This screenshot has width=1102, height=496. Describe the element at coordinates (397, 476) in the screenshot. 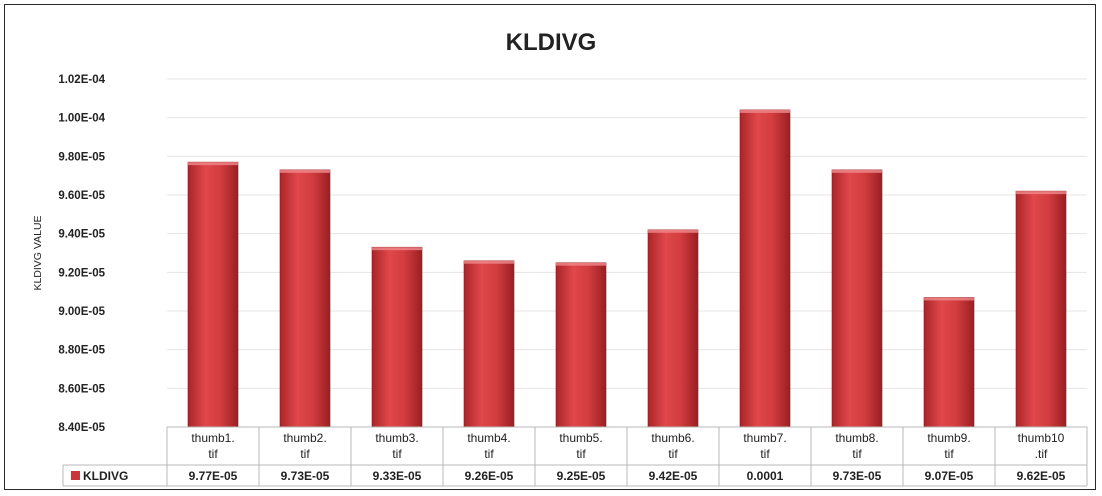

I see `data-value-label: 9.33E-05` at that location.